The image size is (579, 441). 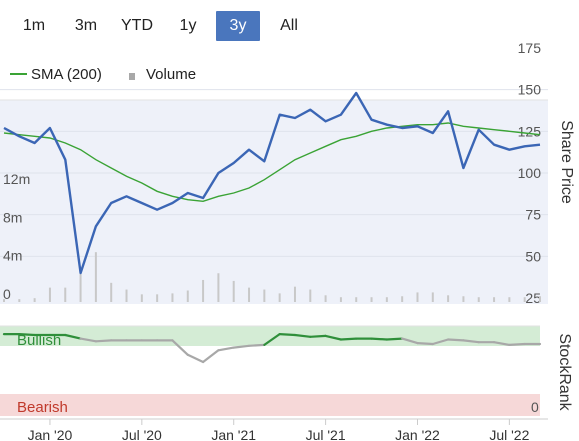 What do you see at coordinates (142, 434) in the screenshot?
I see `x-tick-label: Jul '20` at bounding box center [142, 434].